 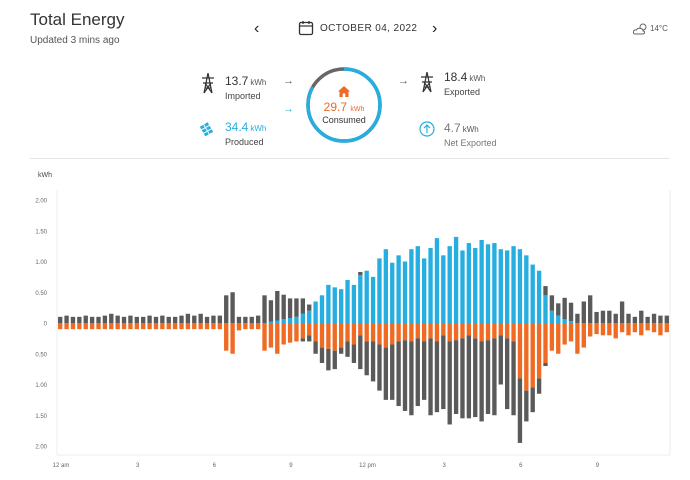 What do you see at coordinates (369, 28) in the screenshot?
I see `date-label: OCTOBER 04, 2022` at bounding box center [369, 28].